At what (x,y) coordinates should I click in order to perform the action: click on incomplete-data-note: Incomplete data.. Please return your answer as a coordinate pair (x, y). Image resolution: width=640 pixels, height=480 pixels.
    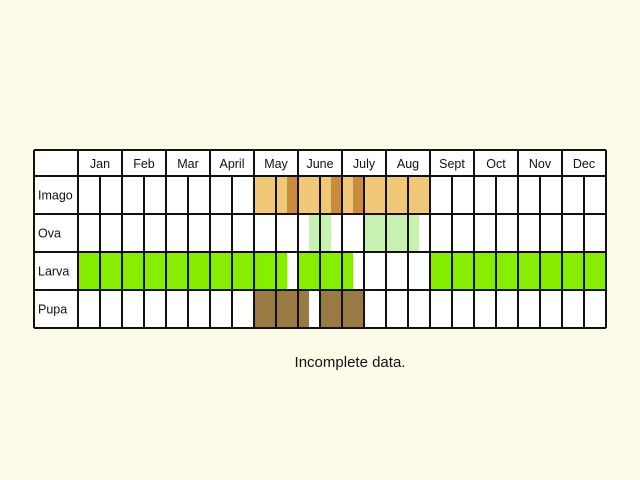
    Looking at the image, I should click on (350, 362).